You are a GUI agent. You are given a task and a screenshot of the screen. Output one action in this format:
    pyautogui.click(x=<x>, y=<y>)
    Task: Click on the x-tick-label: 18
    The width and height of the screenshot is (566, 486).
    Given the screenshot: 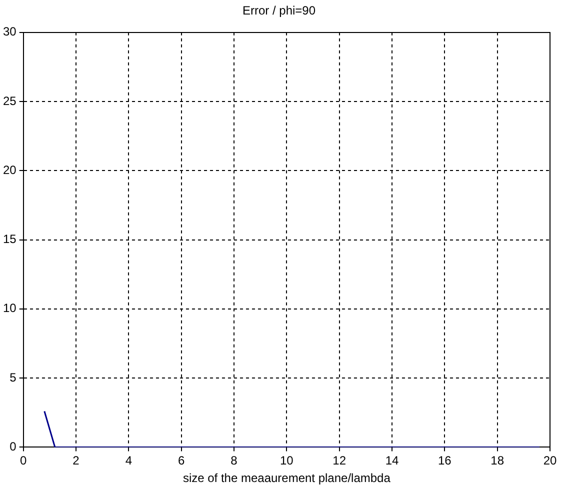 What is the action you would take?
    pyautogui.click(x=497, y=461)
    